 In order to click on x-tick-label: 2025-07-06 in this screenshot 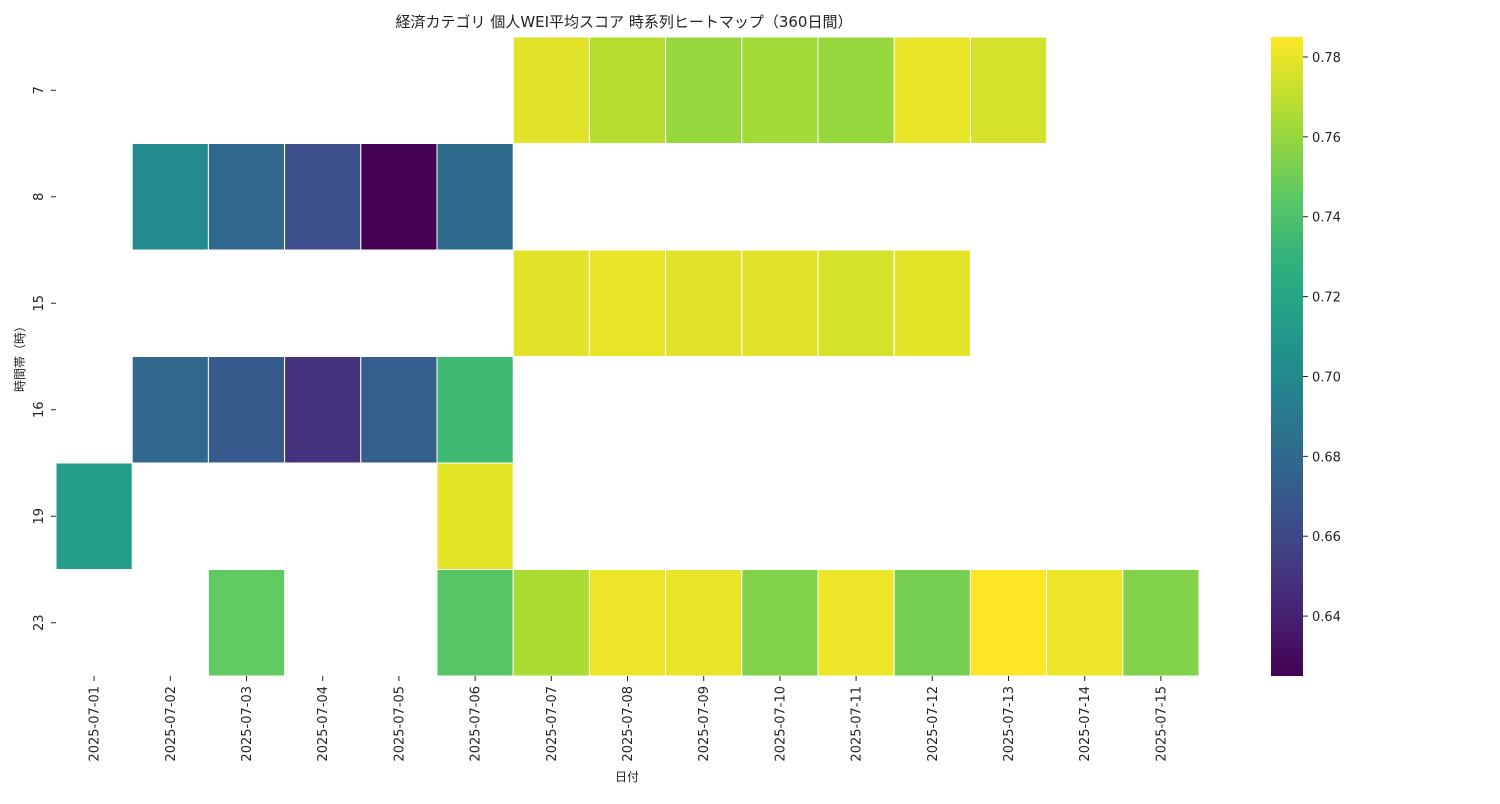, I will do `click(476, 724)`.